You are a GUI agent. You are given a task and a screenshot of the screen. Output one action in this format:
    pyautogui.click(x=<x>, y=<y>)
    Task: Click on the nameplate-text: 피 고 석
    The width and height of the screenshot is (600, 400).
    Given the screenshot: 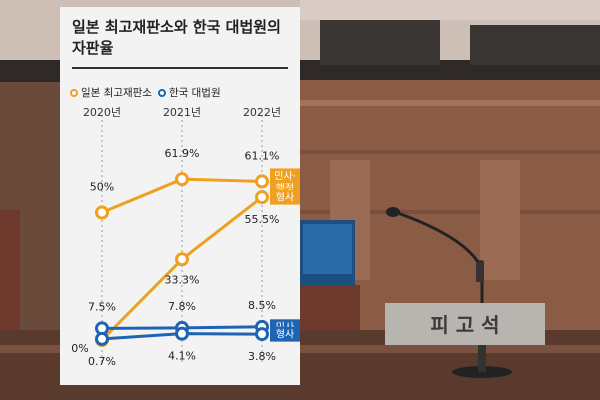 What is the action you would take?
    pyautogui.click(x=464, y=325)
    